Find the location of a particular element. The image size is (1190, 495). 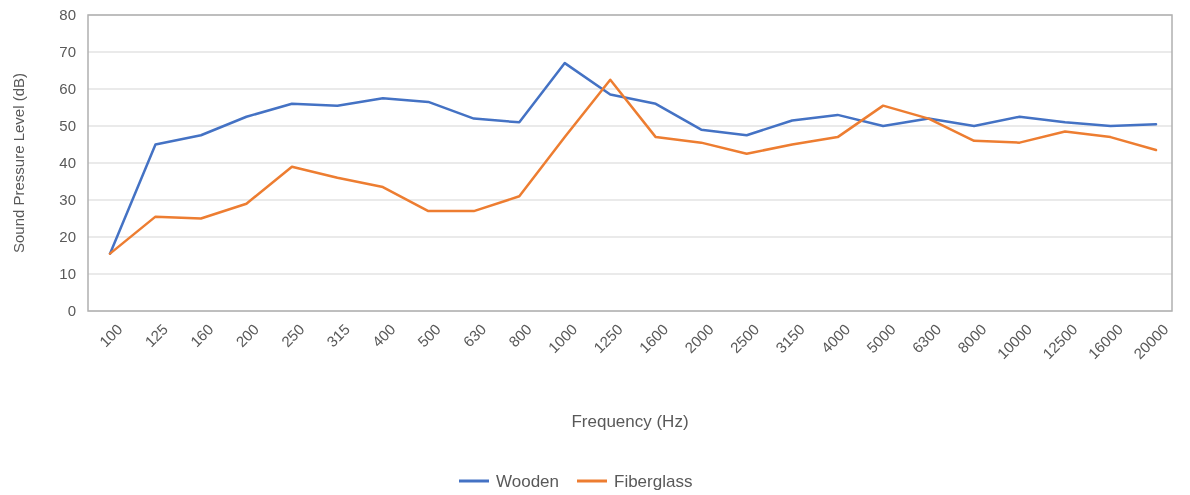

x-tick-label: 125 is located at coordinates (156, 335).